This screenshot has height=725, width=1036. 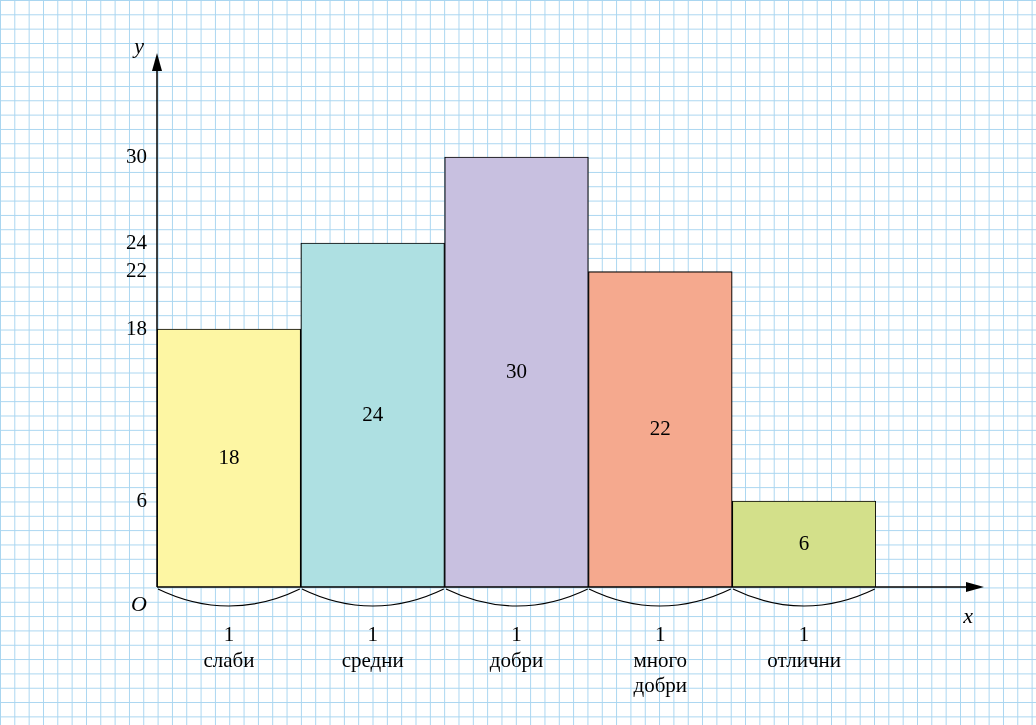 What do you see at coordinates (516, 370) in the screenshot?
I see `data-label: 30` at bounding box center [516, 370].